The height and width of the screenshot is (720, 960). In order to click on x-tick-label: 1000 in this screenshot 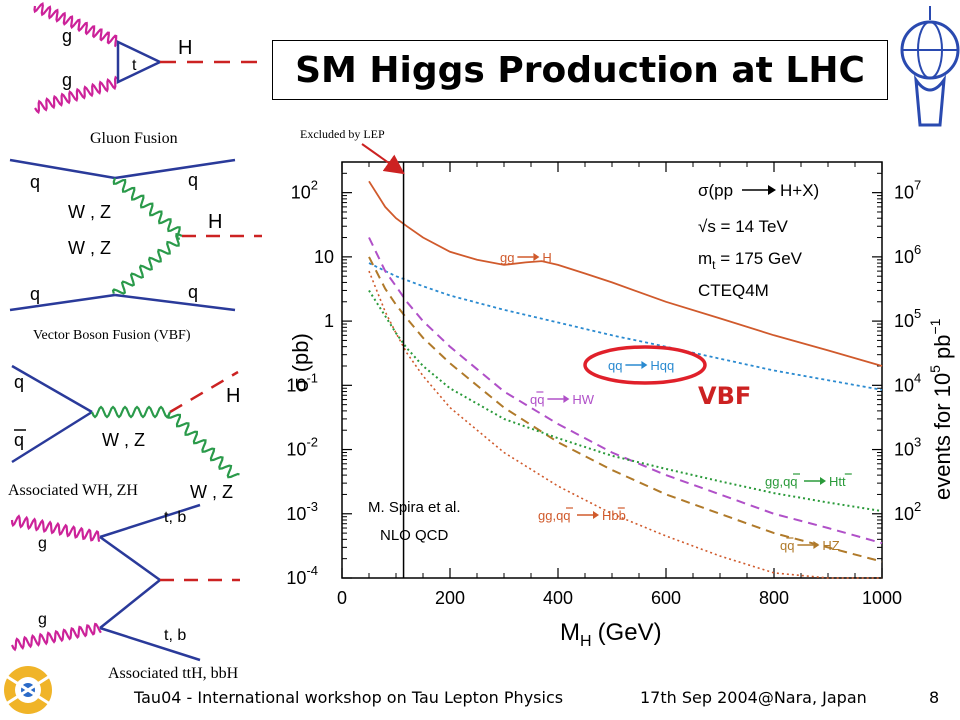, I will do `click(882, 598)`.